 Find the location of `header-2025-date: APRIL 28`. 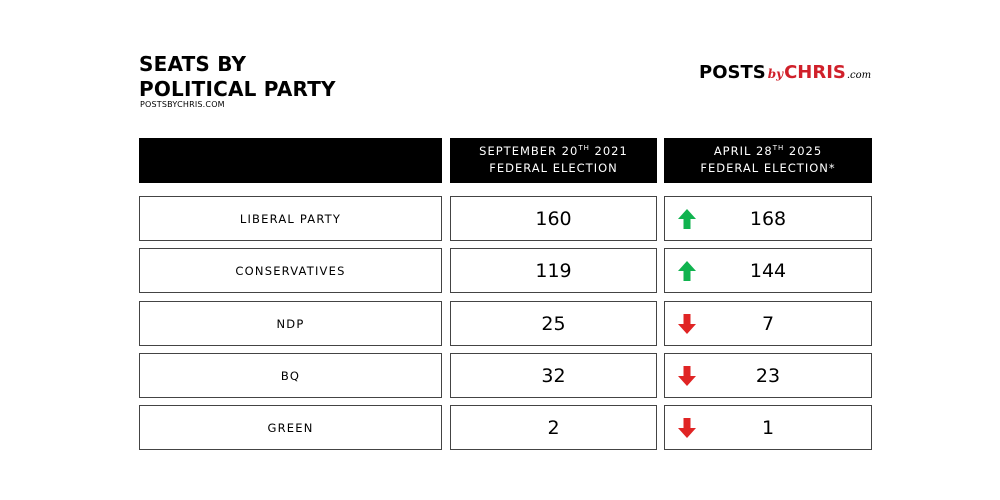

header-2025-date: APRIL 28 is located at coordinates (743, 151).